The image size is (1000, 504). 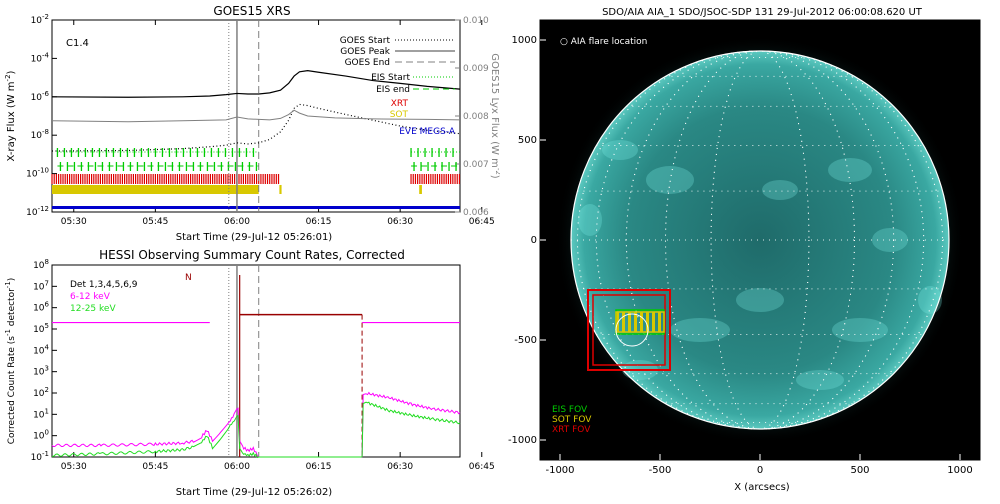 I want to click on xrt-fov-box-inner, so click(x=629, y=330).